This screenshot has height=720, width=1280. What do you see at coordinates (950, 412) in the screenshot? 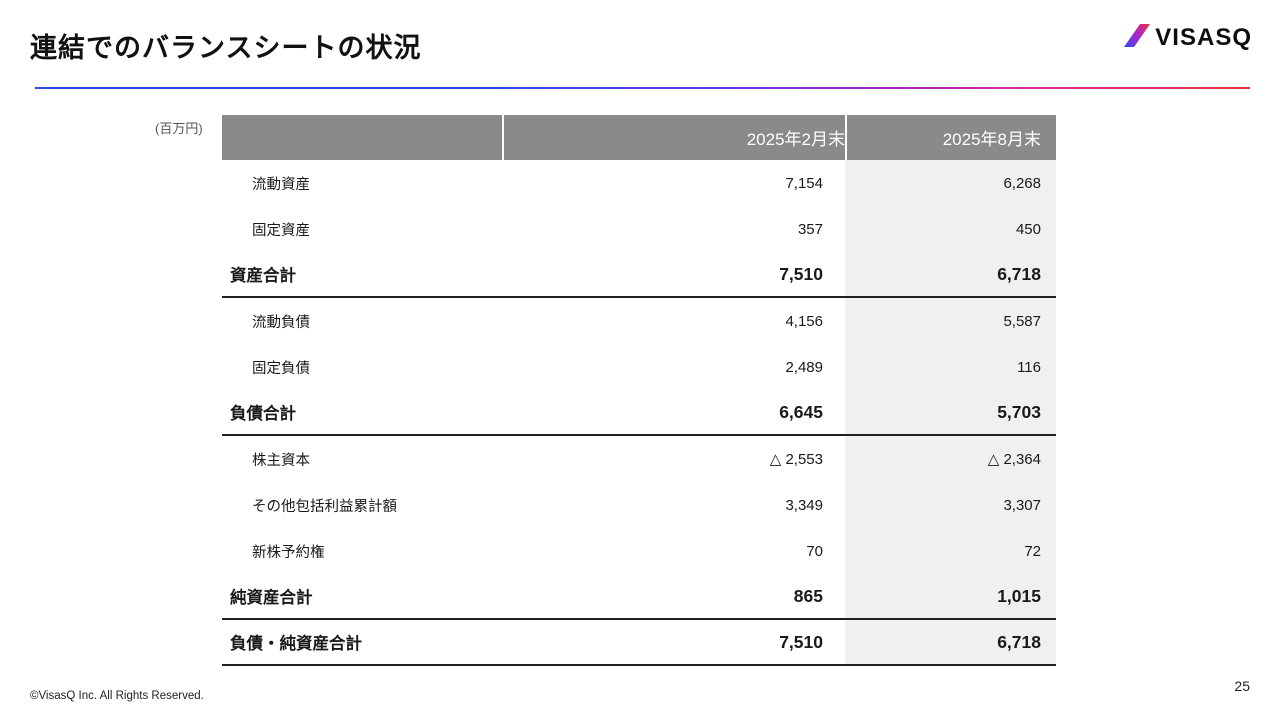
I see `row-value-aug: 5,703` at bounding box center [950, 412].